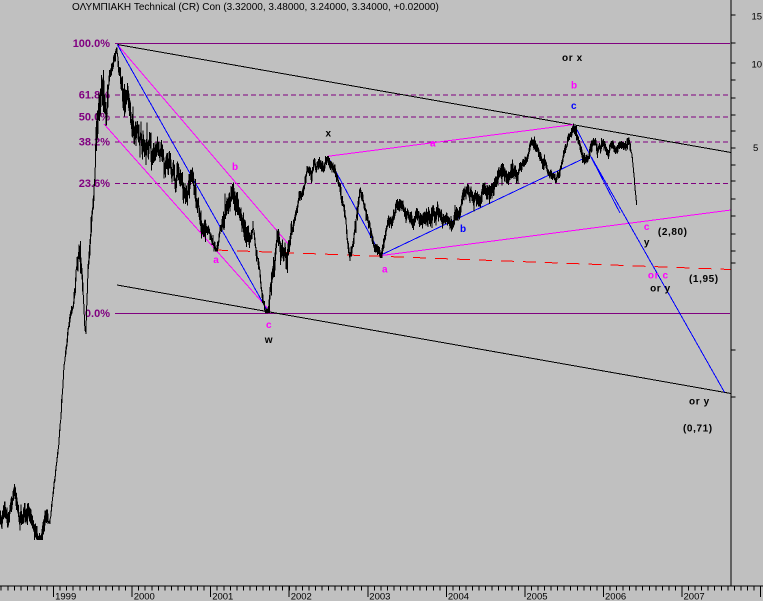 The image size is (763, 601). What do you see at coordinates (755, 148) in the screenshot?
I see `svg-text: 5` at bounding box center [755, 148].